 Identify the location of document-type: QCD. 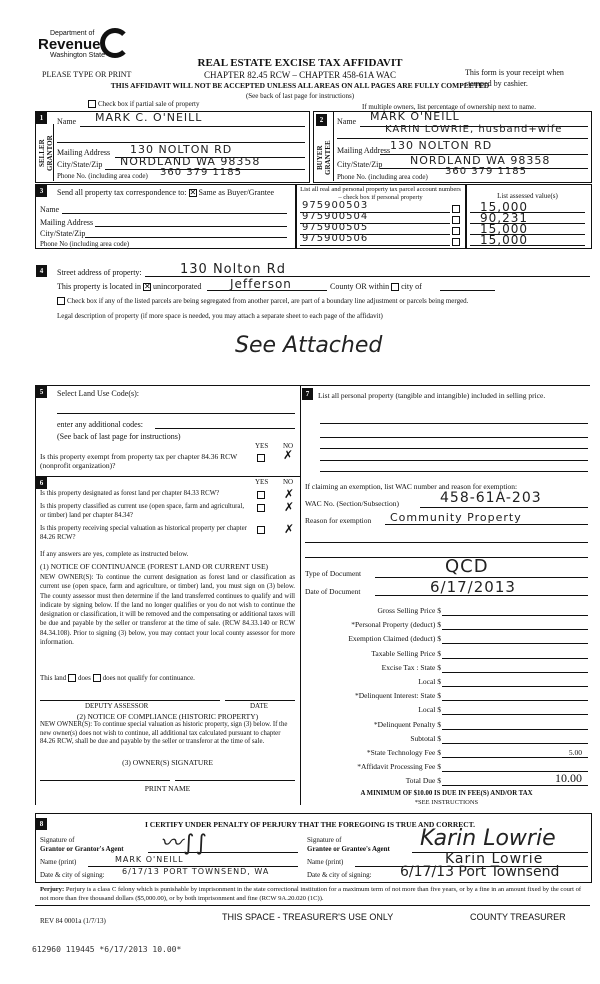
(467, 566).